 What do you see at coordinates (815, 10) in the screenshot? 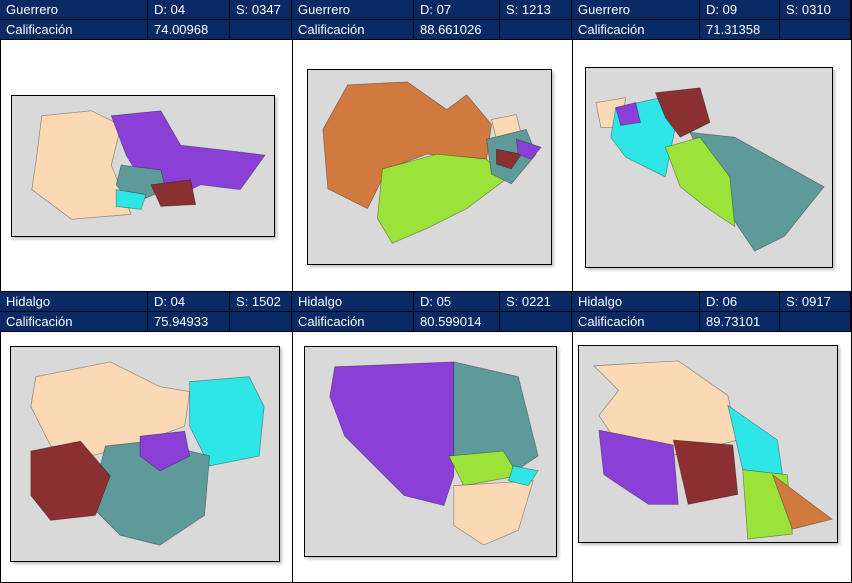
I see `panel-section: S: 0310` at bounding box center [815, 10].